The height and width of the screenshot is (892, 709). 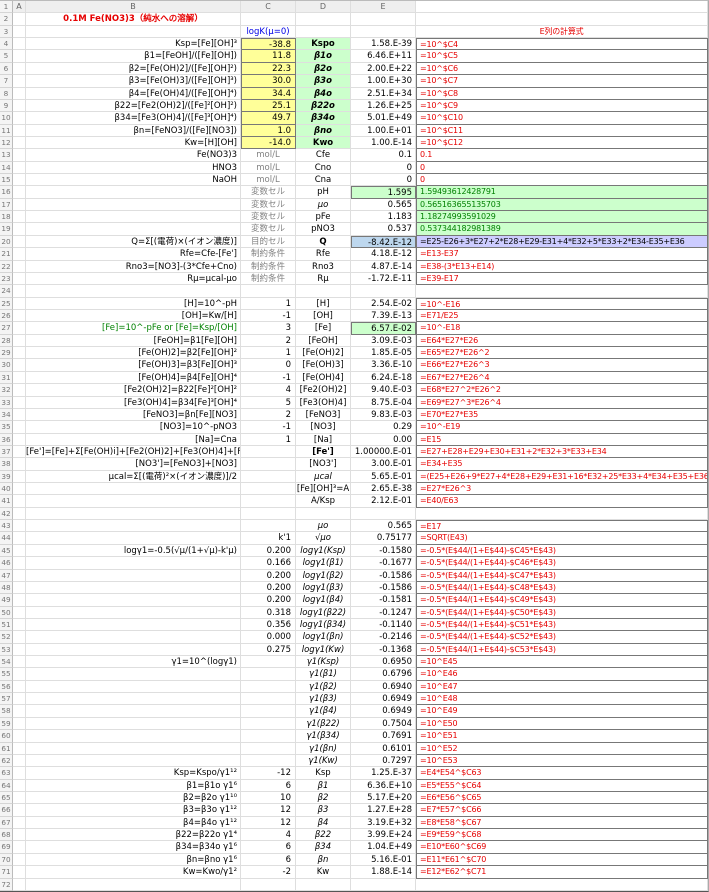 I want to click on row-header-28: 28, so click(x=6, y=341).